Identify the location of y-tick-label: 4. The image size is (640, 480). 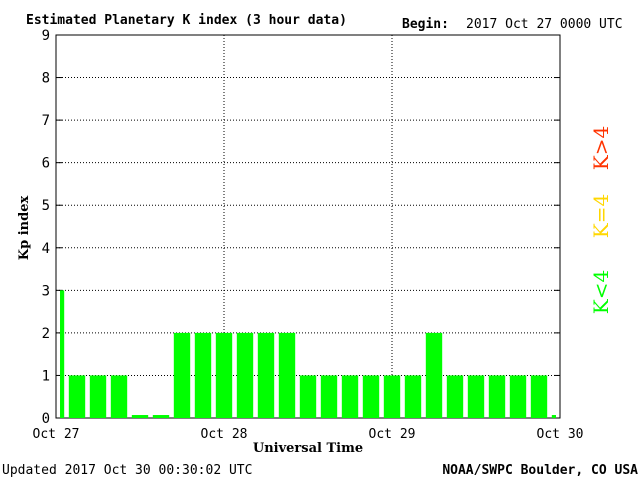
(46, 249).